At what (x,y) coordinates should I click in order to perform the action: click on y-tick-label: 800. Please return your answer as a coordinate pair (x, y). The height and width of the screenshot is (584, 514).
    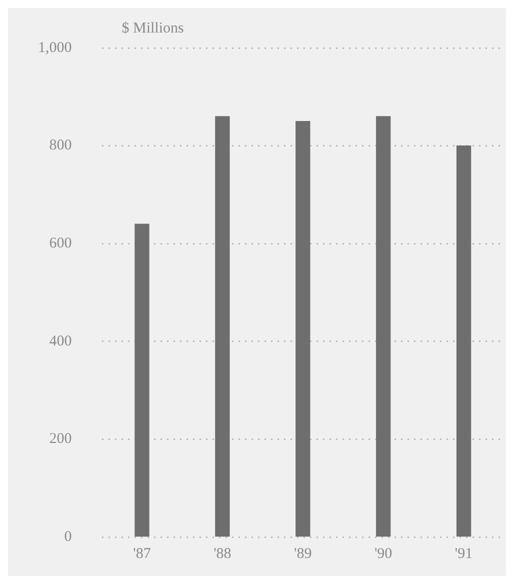
    Looking at the image, I should click on (60, 146).